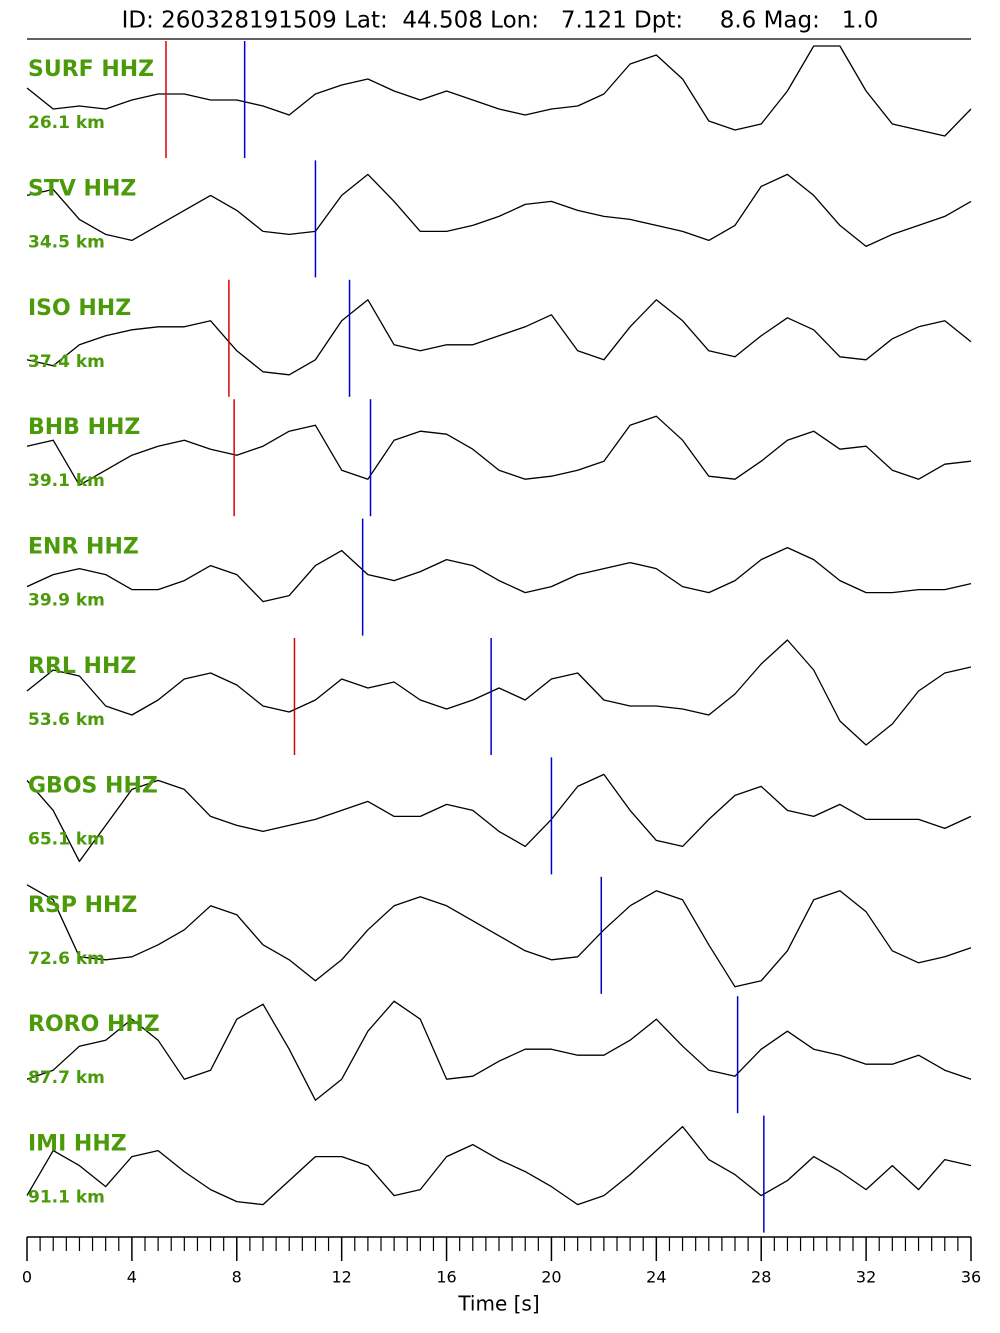 This screenshot has height=1333, width=1000. Describe the element at coordinates (237, 1277) in the screenshot. I see `x-tick-label: 8` at that location.